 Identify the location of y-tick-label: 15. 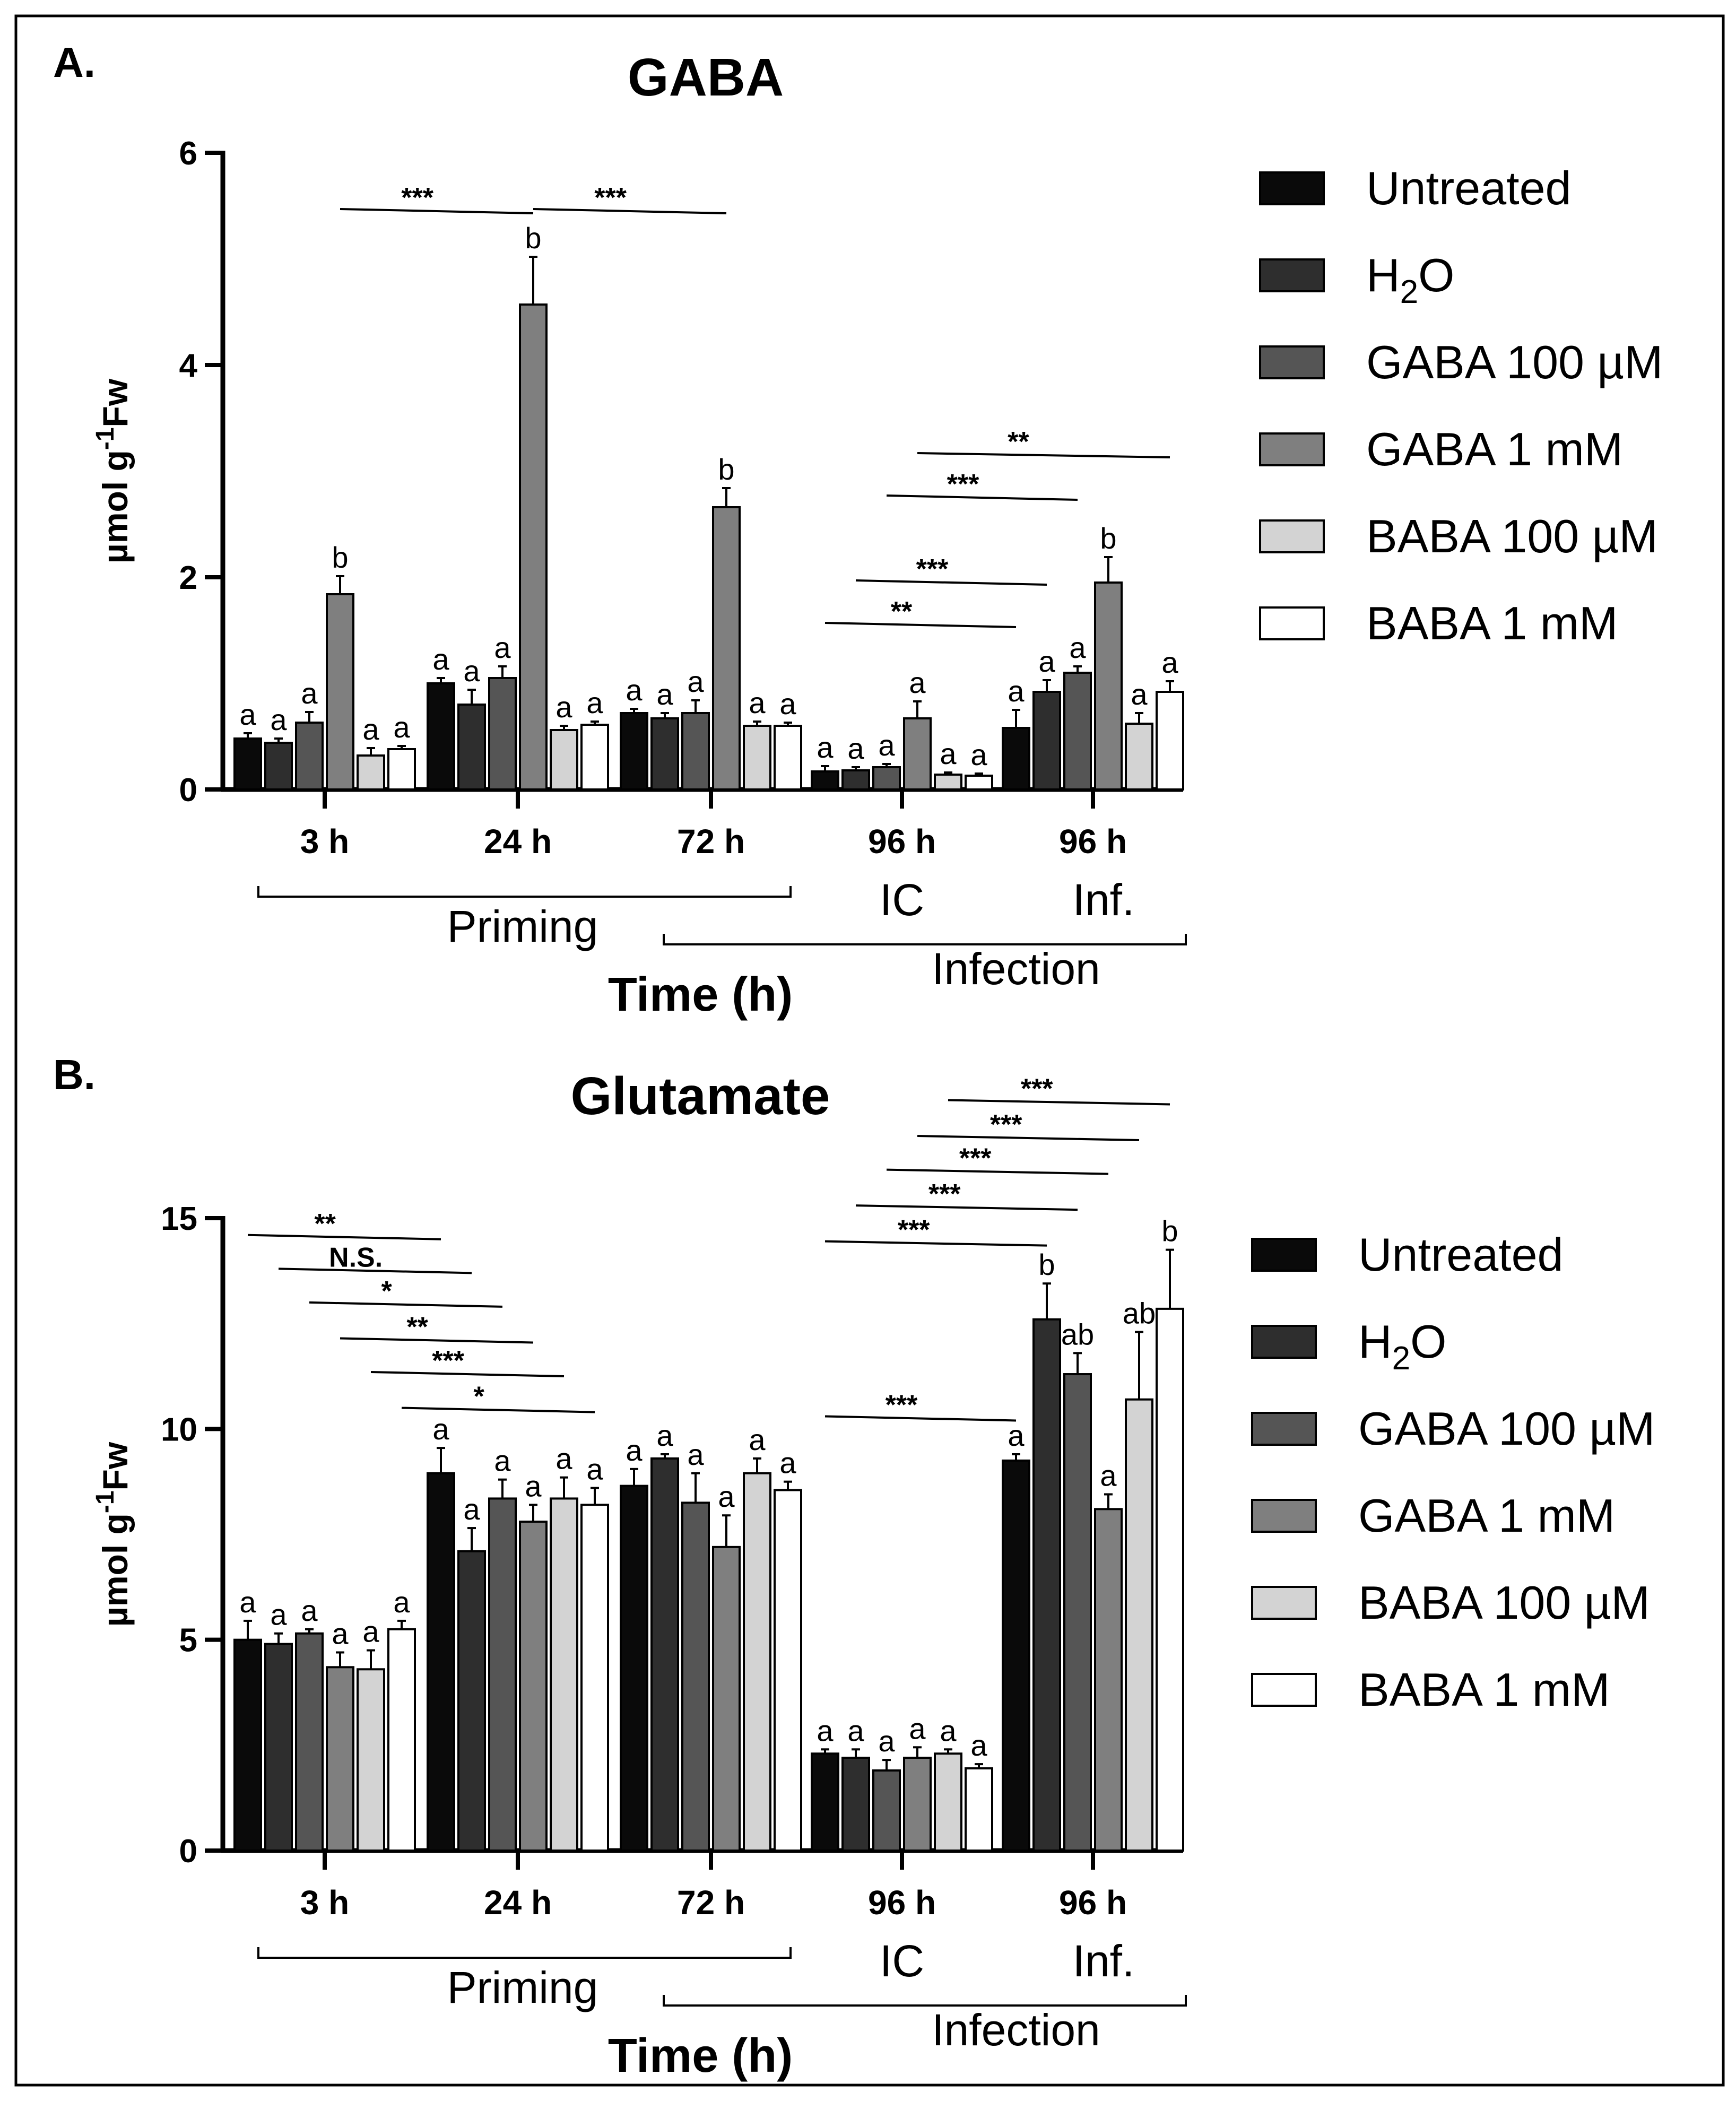
(179, 1219).